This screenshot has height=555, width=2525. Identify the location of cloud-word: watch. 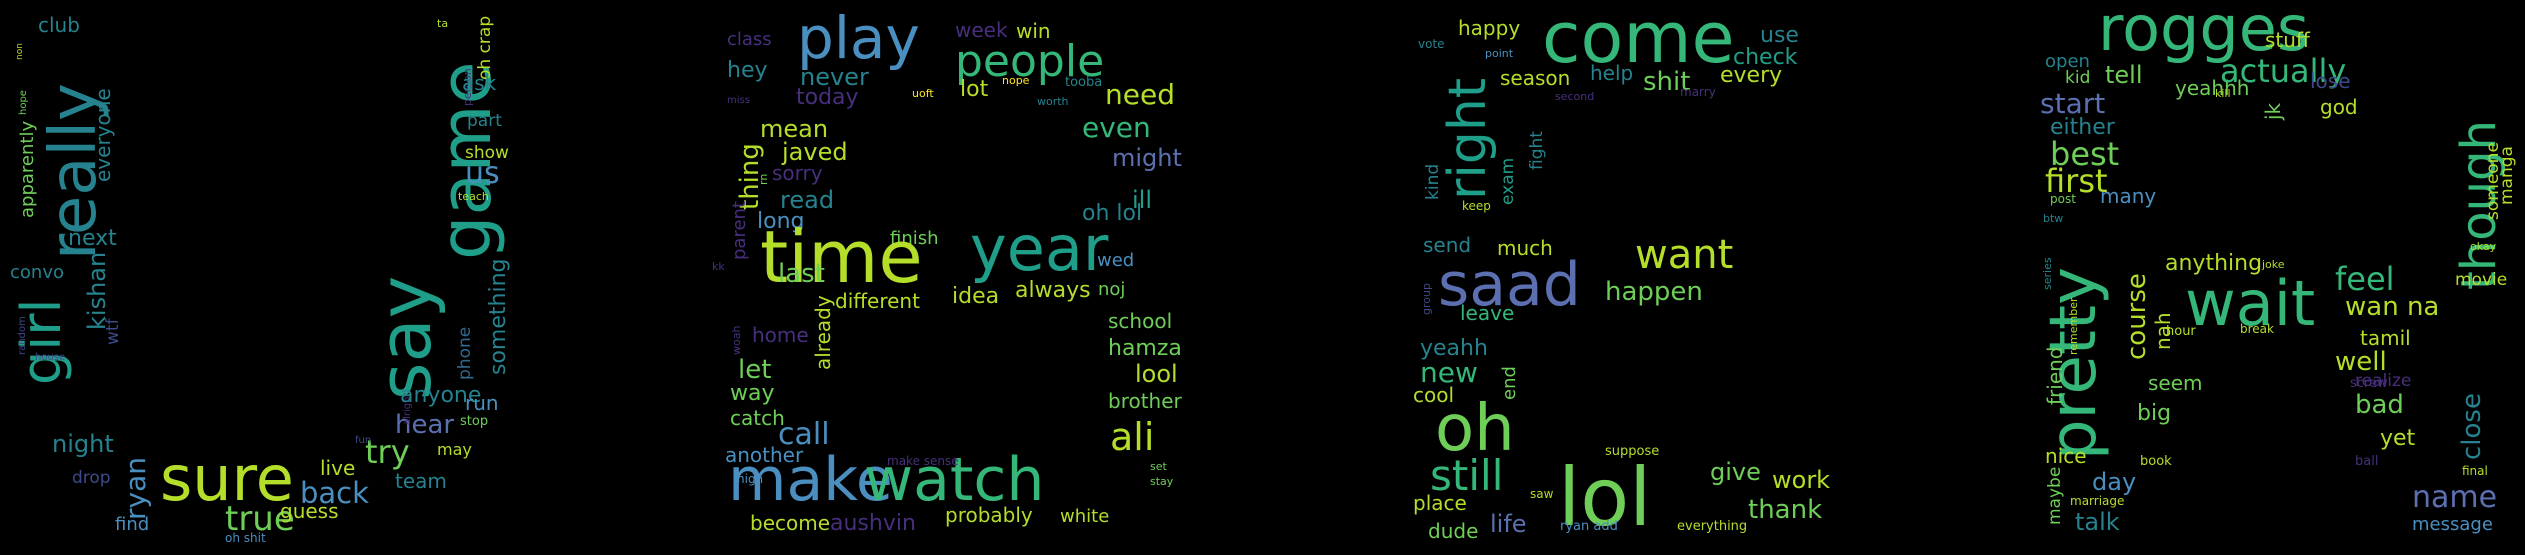
(954, 480).